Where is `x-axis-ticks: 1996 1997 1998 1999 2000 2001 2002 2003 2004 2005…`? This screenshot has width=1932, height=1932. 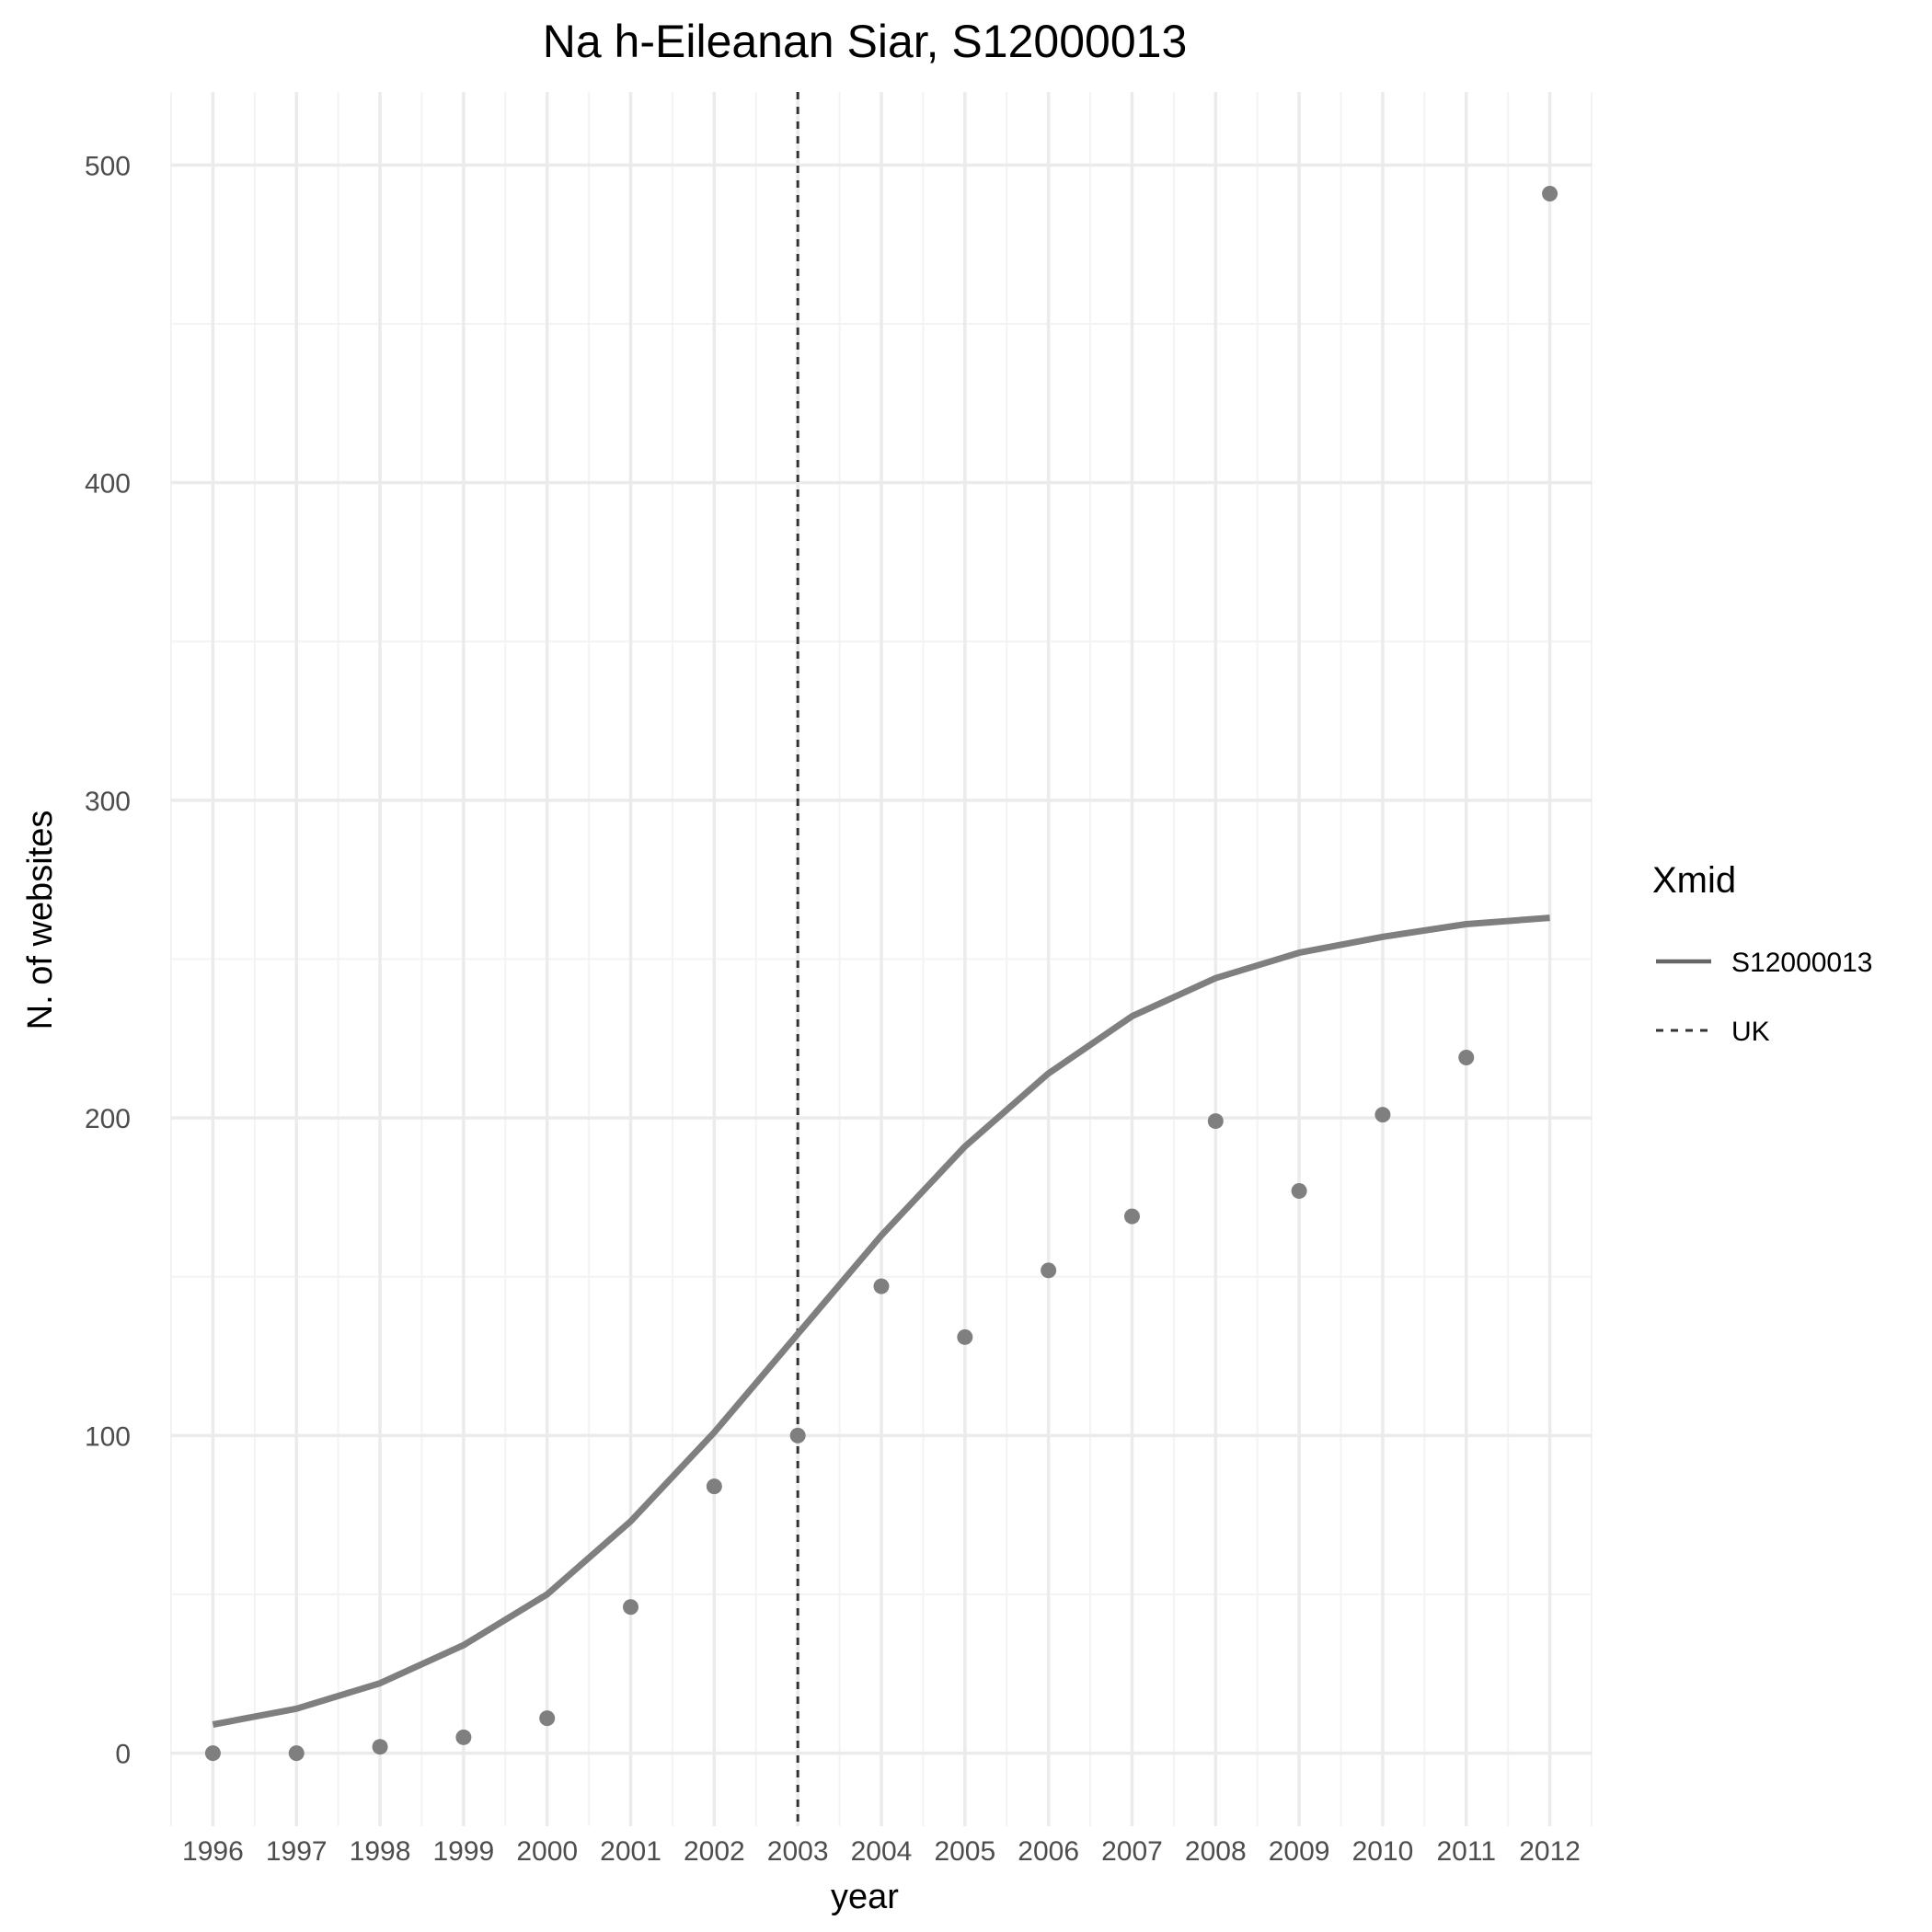 x-axis-ticks: 1996 1997 1998 1999 2000 2001 2002 2003 2004 2005… is located at coordinates (881, 1851).